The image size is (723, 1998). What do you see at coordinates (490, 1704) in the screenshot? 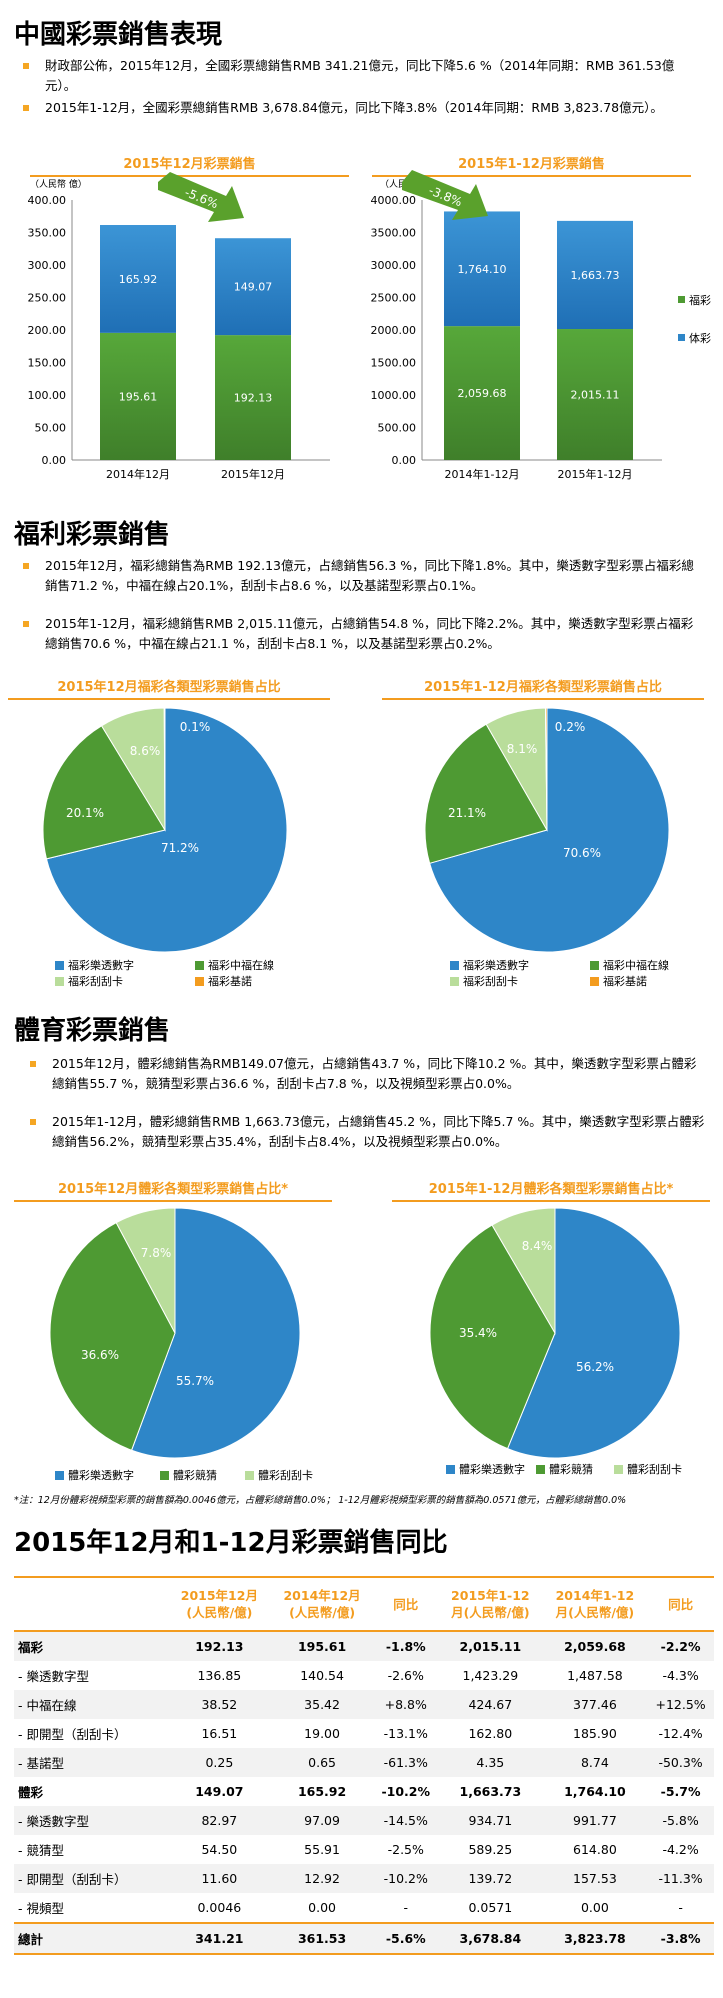
I see `table-cell: 424.67` at bounding box center [490, 1704].